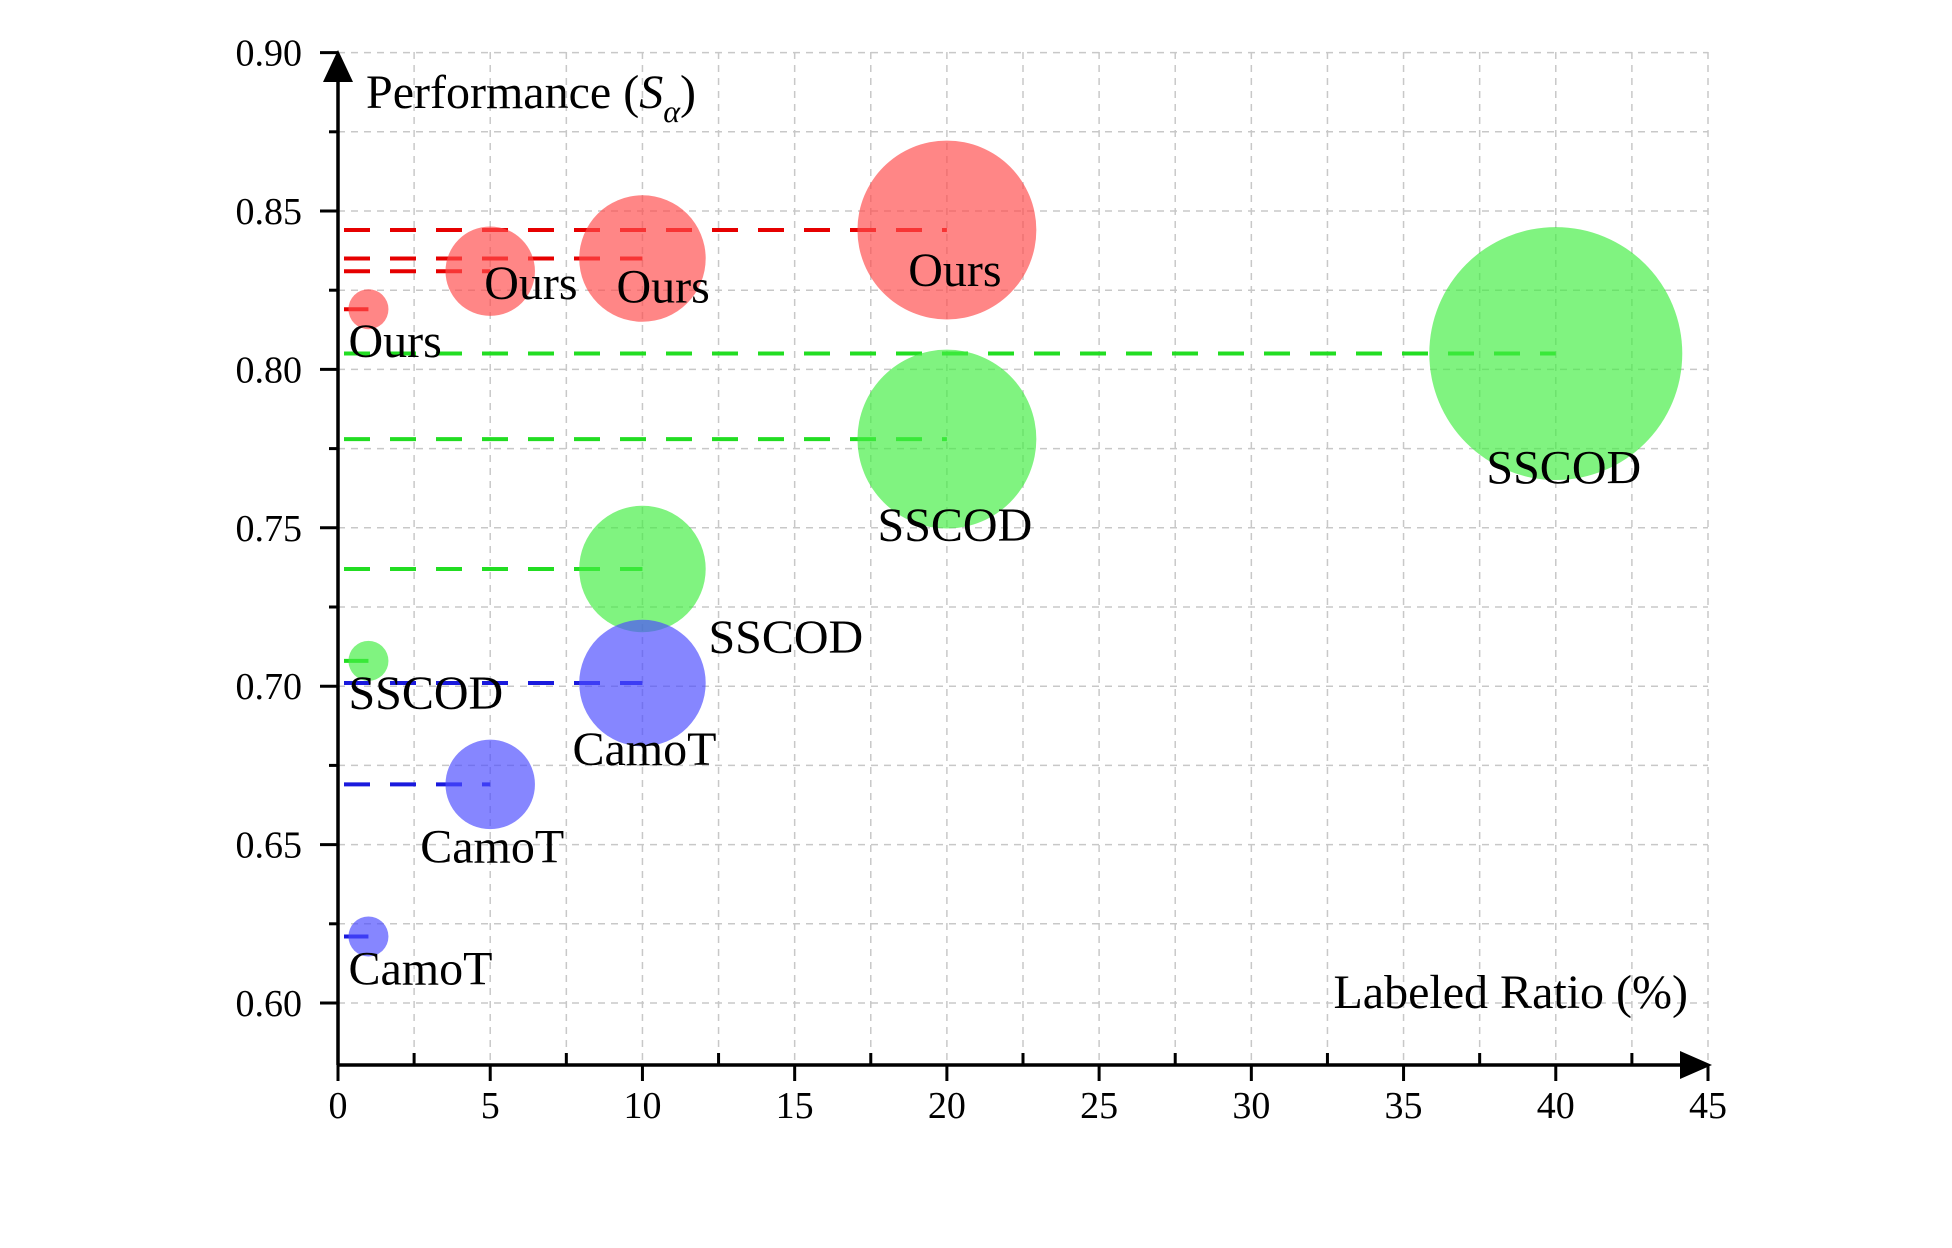 Image resolution: width=1952 pixels, height=1248 pixels. I want to click on x-tick-label: 35, so click(1404, 1106).